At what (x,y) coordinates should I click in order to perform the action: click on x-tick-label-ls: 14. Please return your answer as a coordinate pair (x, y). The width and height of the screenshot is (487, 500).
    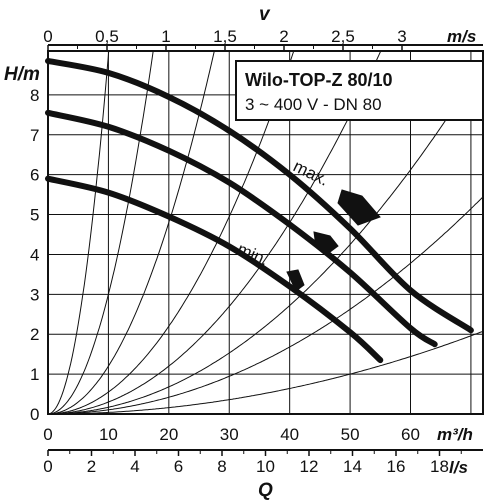
    Looking at the image, I should click on (352, 466).